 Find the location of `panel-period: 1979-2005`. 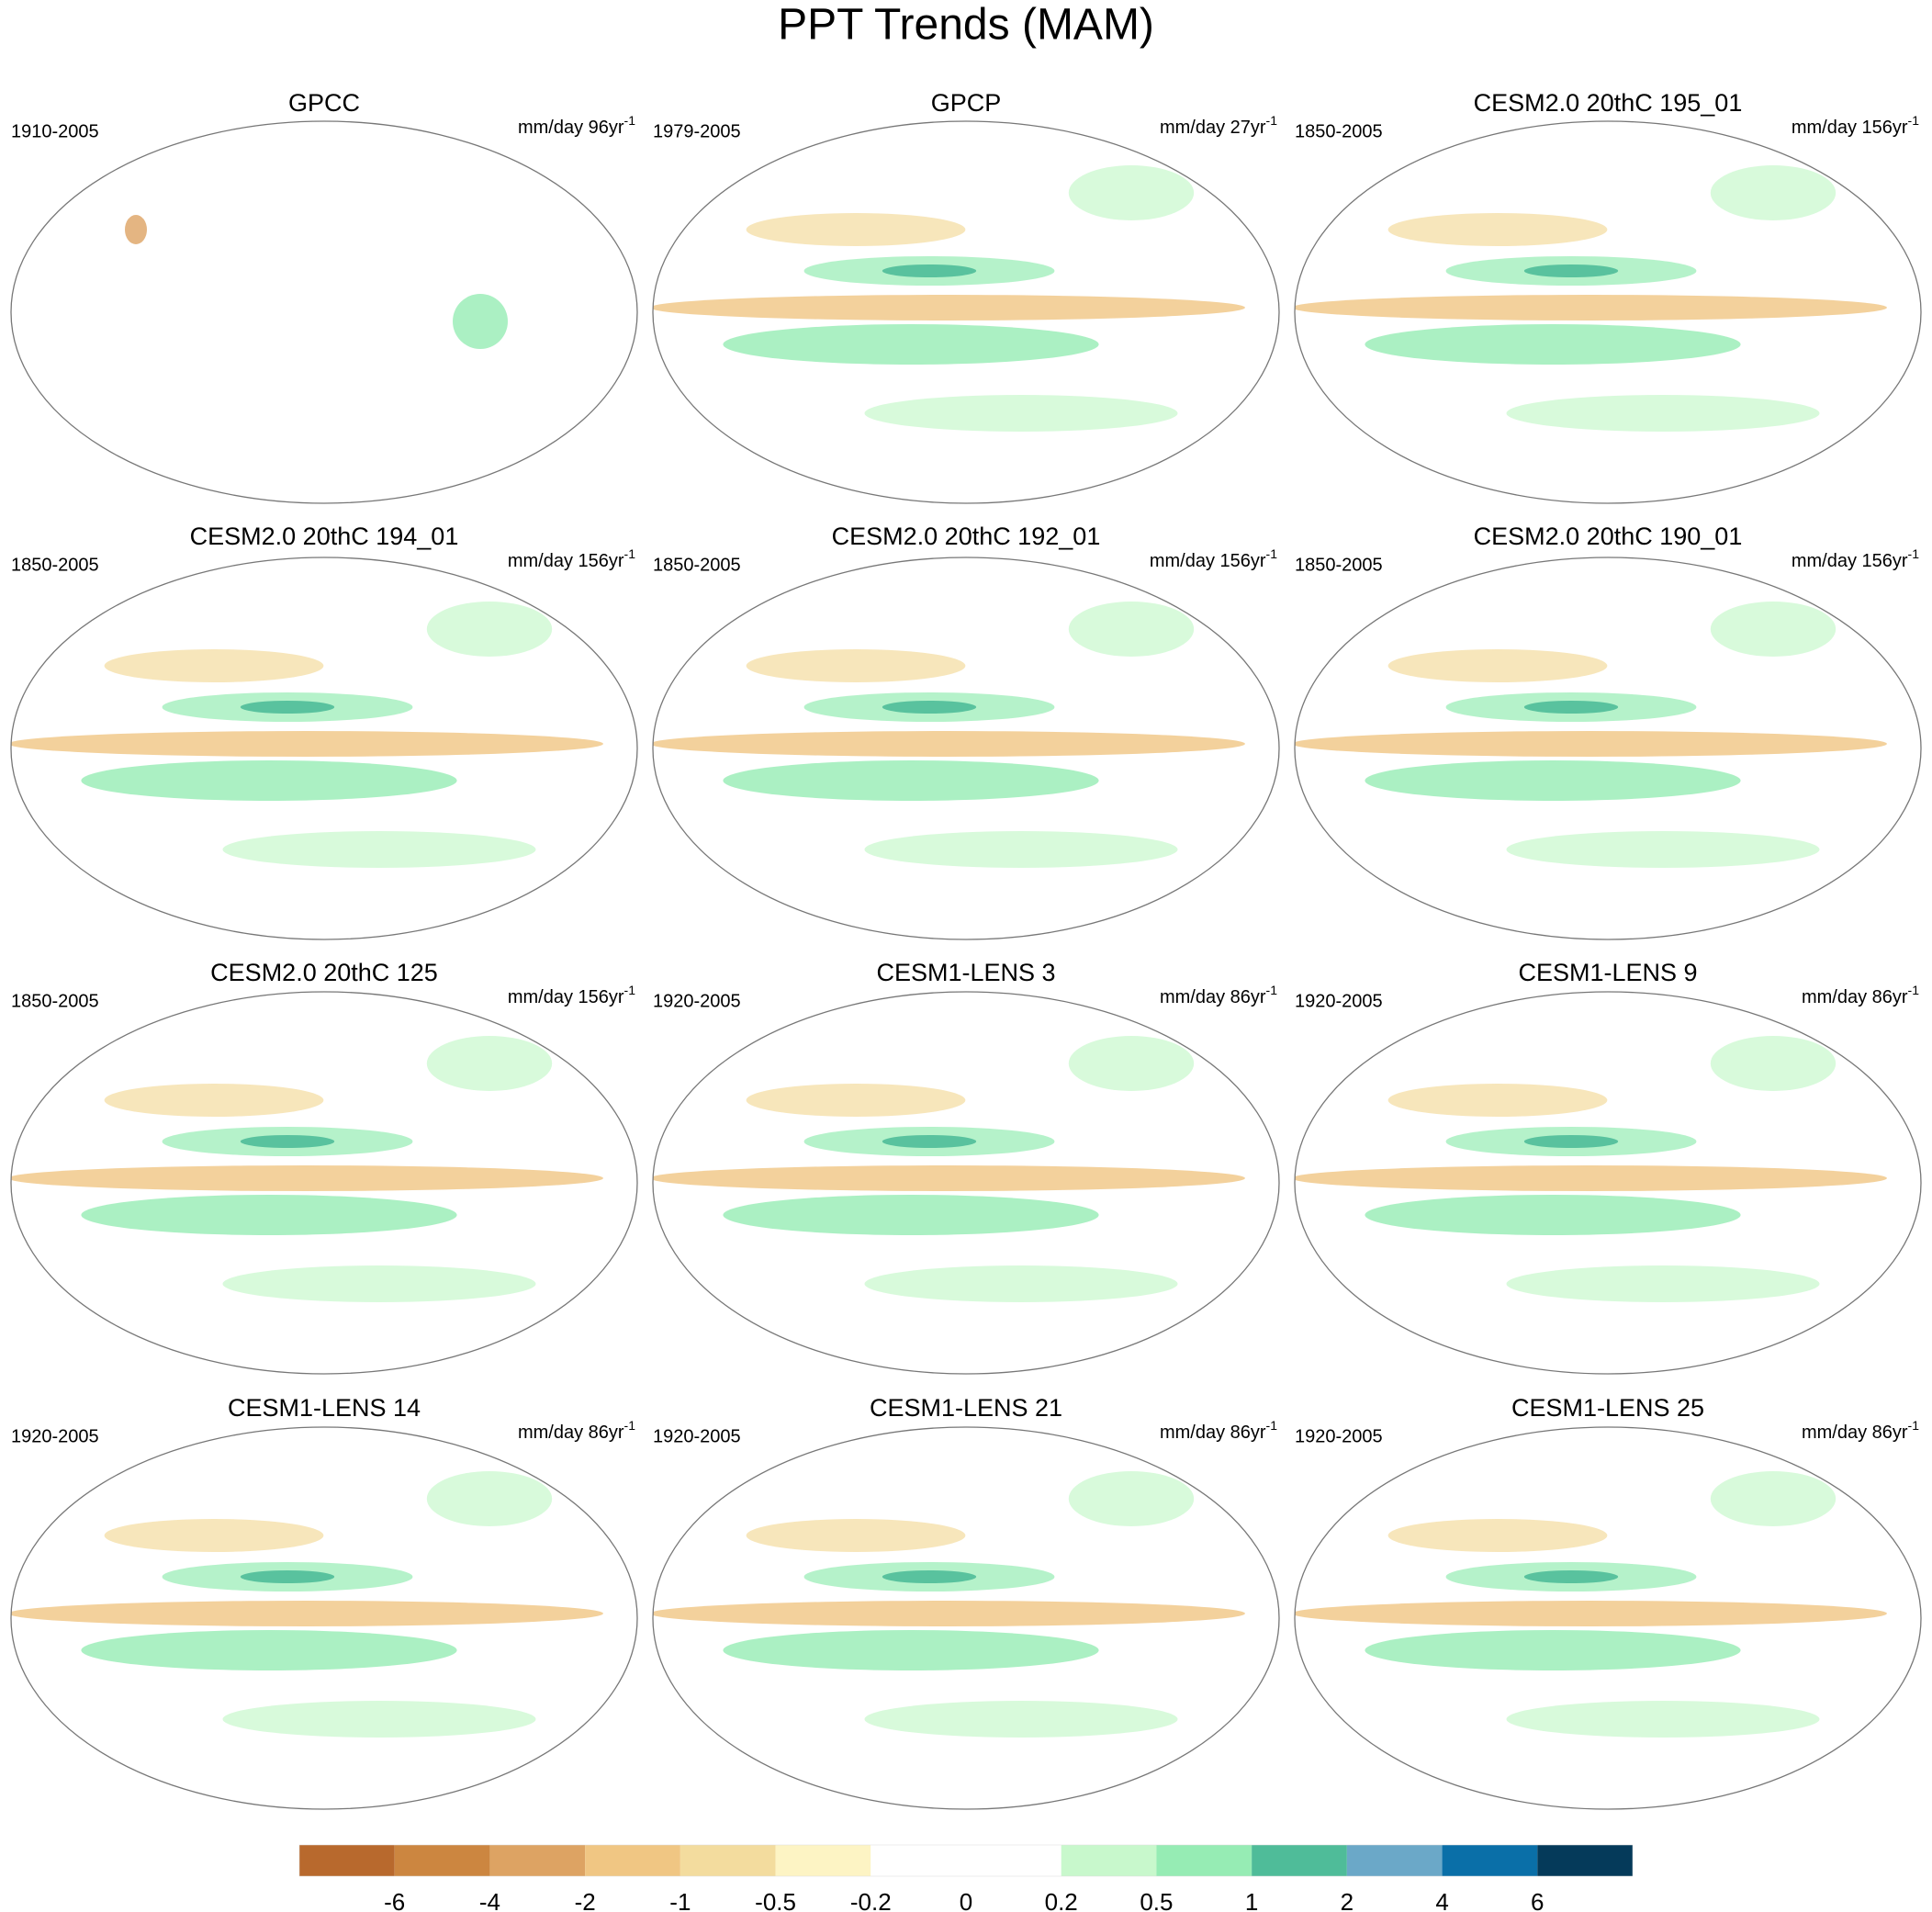

panel-period: 1979-2005 is located at coordinates (697, 131).